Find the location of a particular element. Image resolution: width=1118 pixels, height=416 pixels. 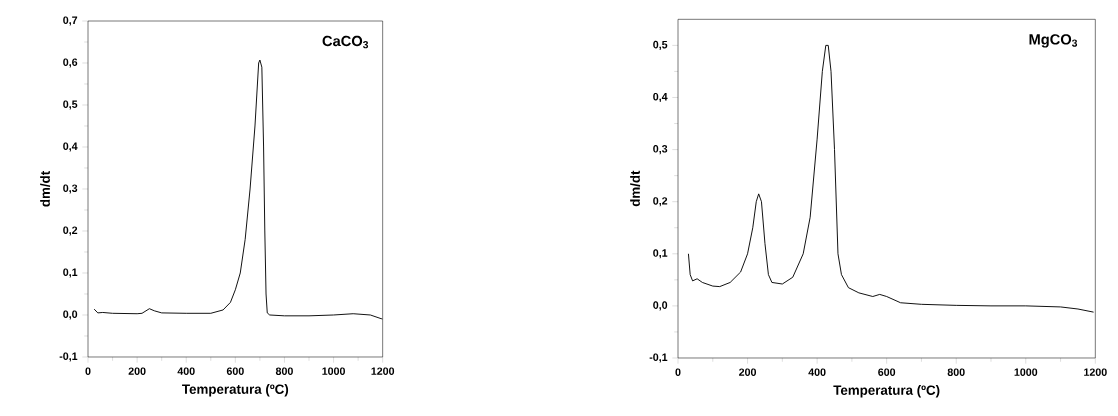

text: CaCO$_{3}$ is located at coordinates (345, 42).